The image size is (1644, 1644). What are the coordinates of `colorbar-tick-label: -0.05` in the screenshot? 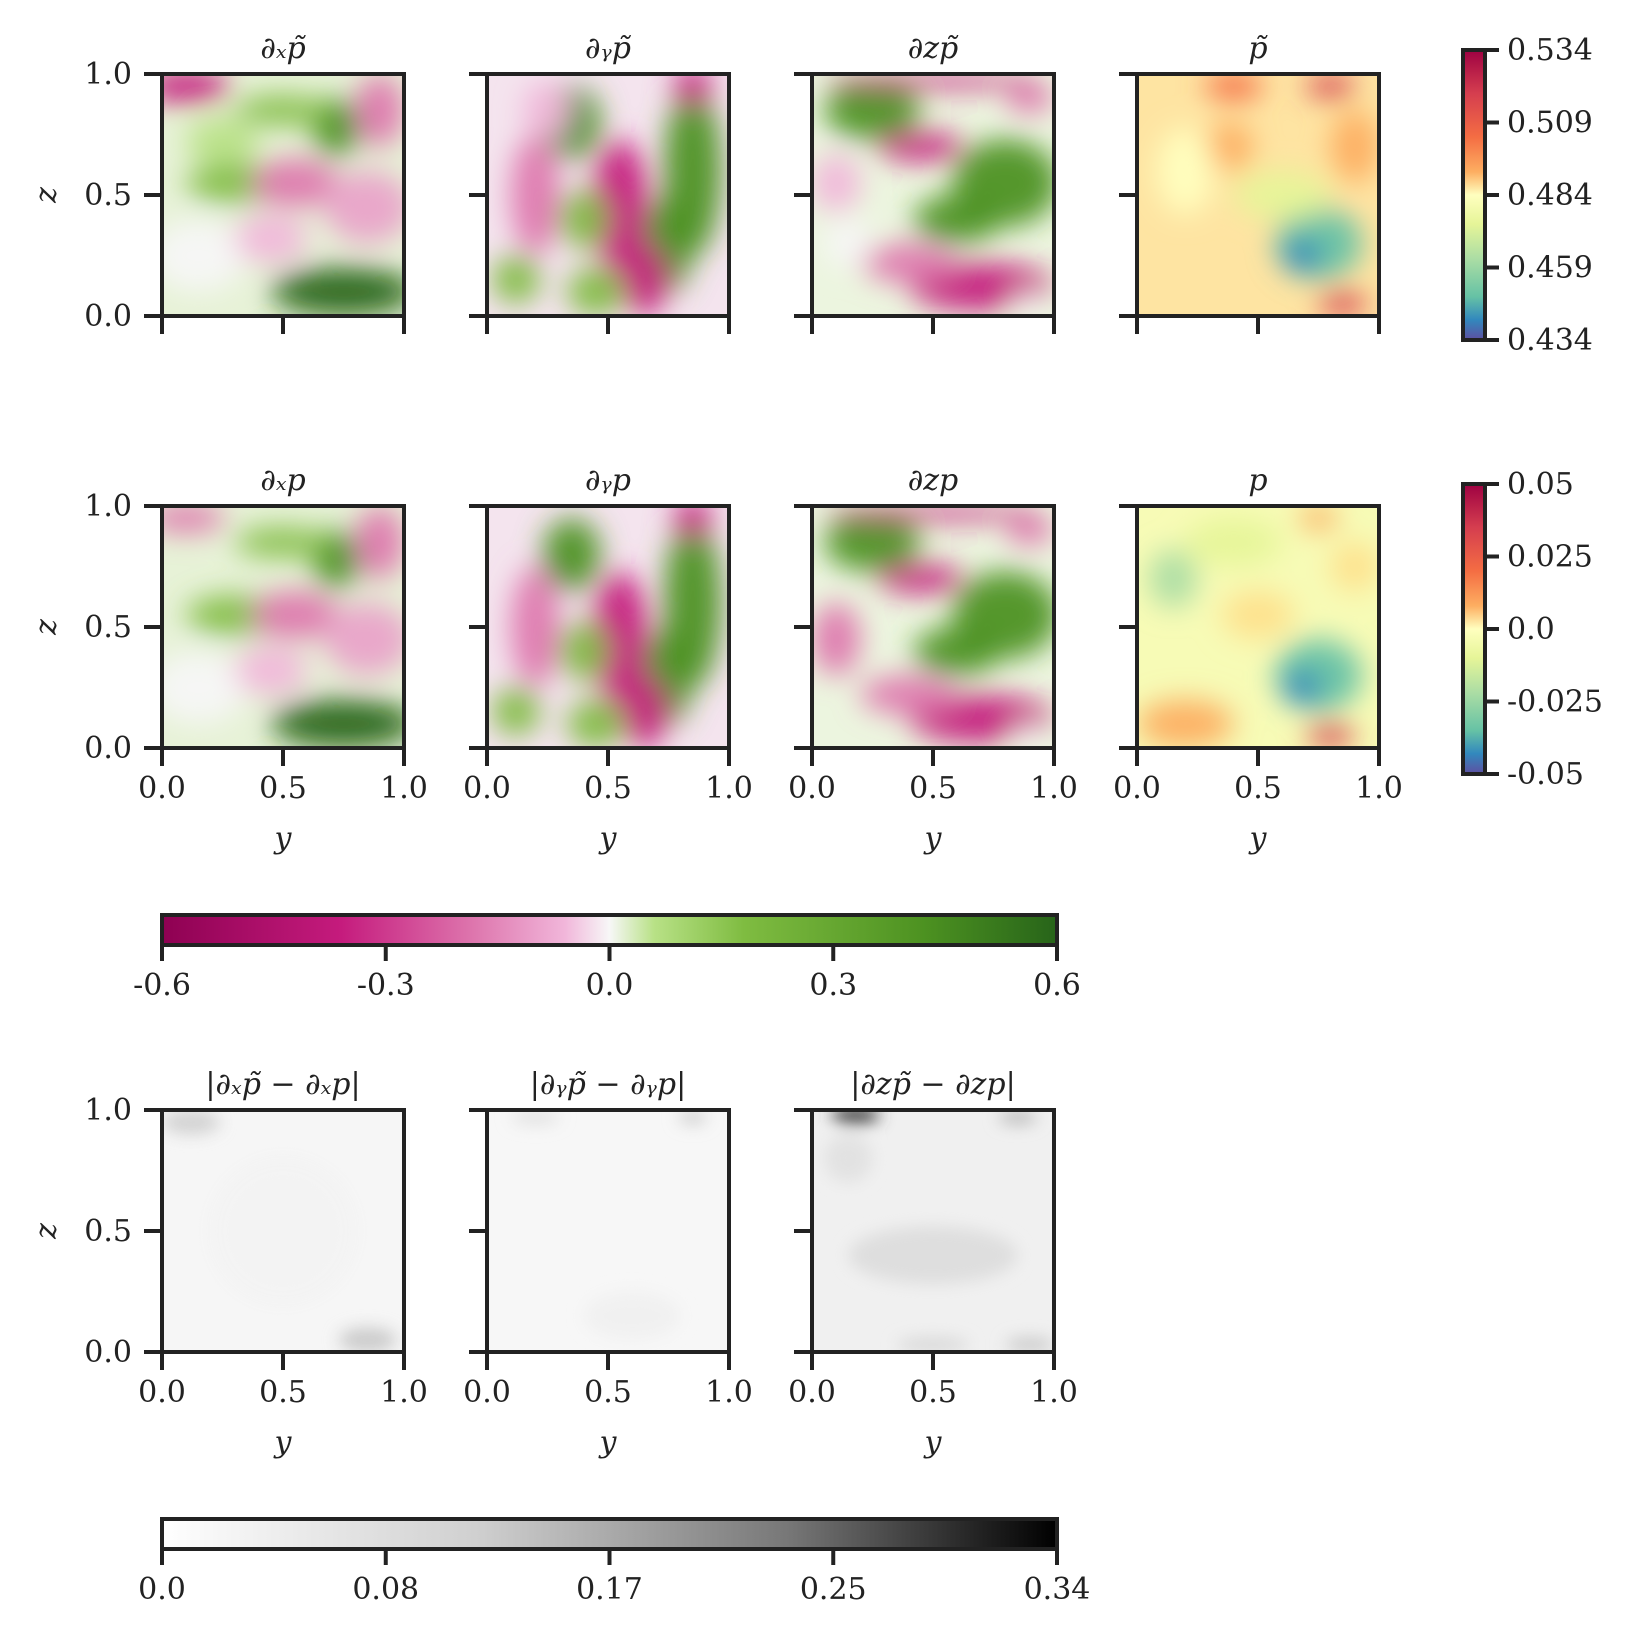 It's located at (1545, 774).